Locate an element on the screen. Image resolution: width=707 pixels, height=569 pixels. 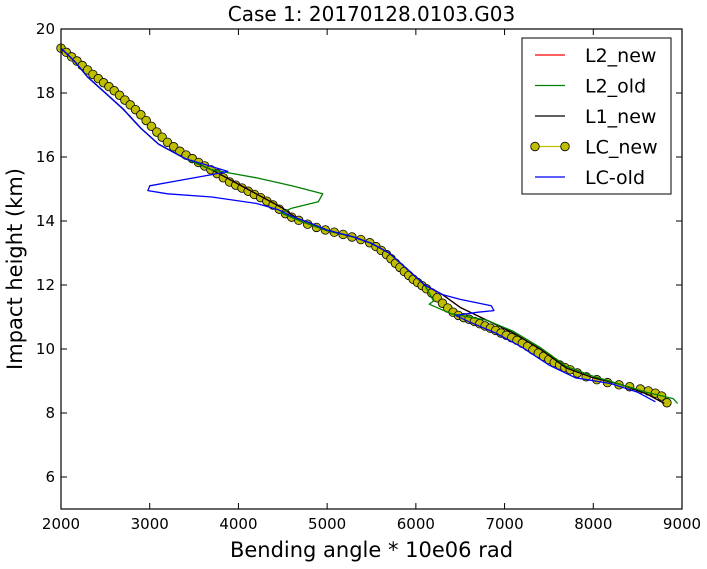
legend: L2_new L2_old L1_new LC_new LC-old is located at coordinates (596, 116).